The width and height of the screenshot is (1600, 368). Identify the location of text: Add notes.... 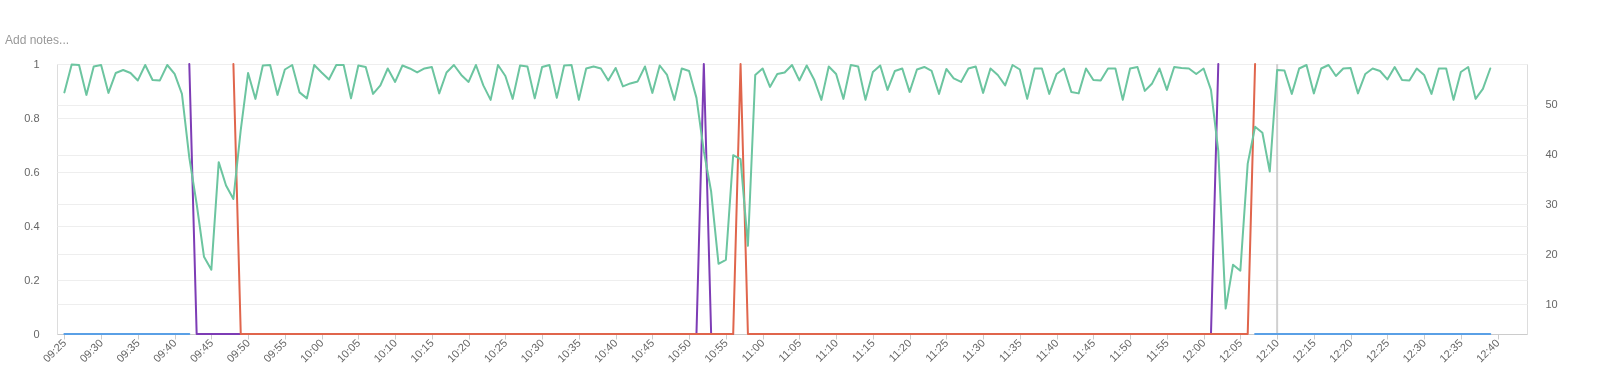
(37, 40).